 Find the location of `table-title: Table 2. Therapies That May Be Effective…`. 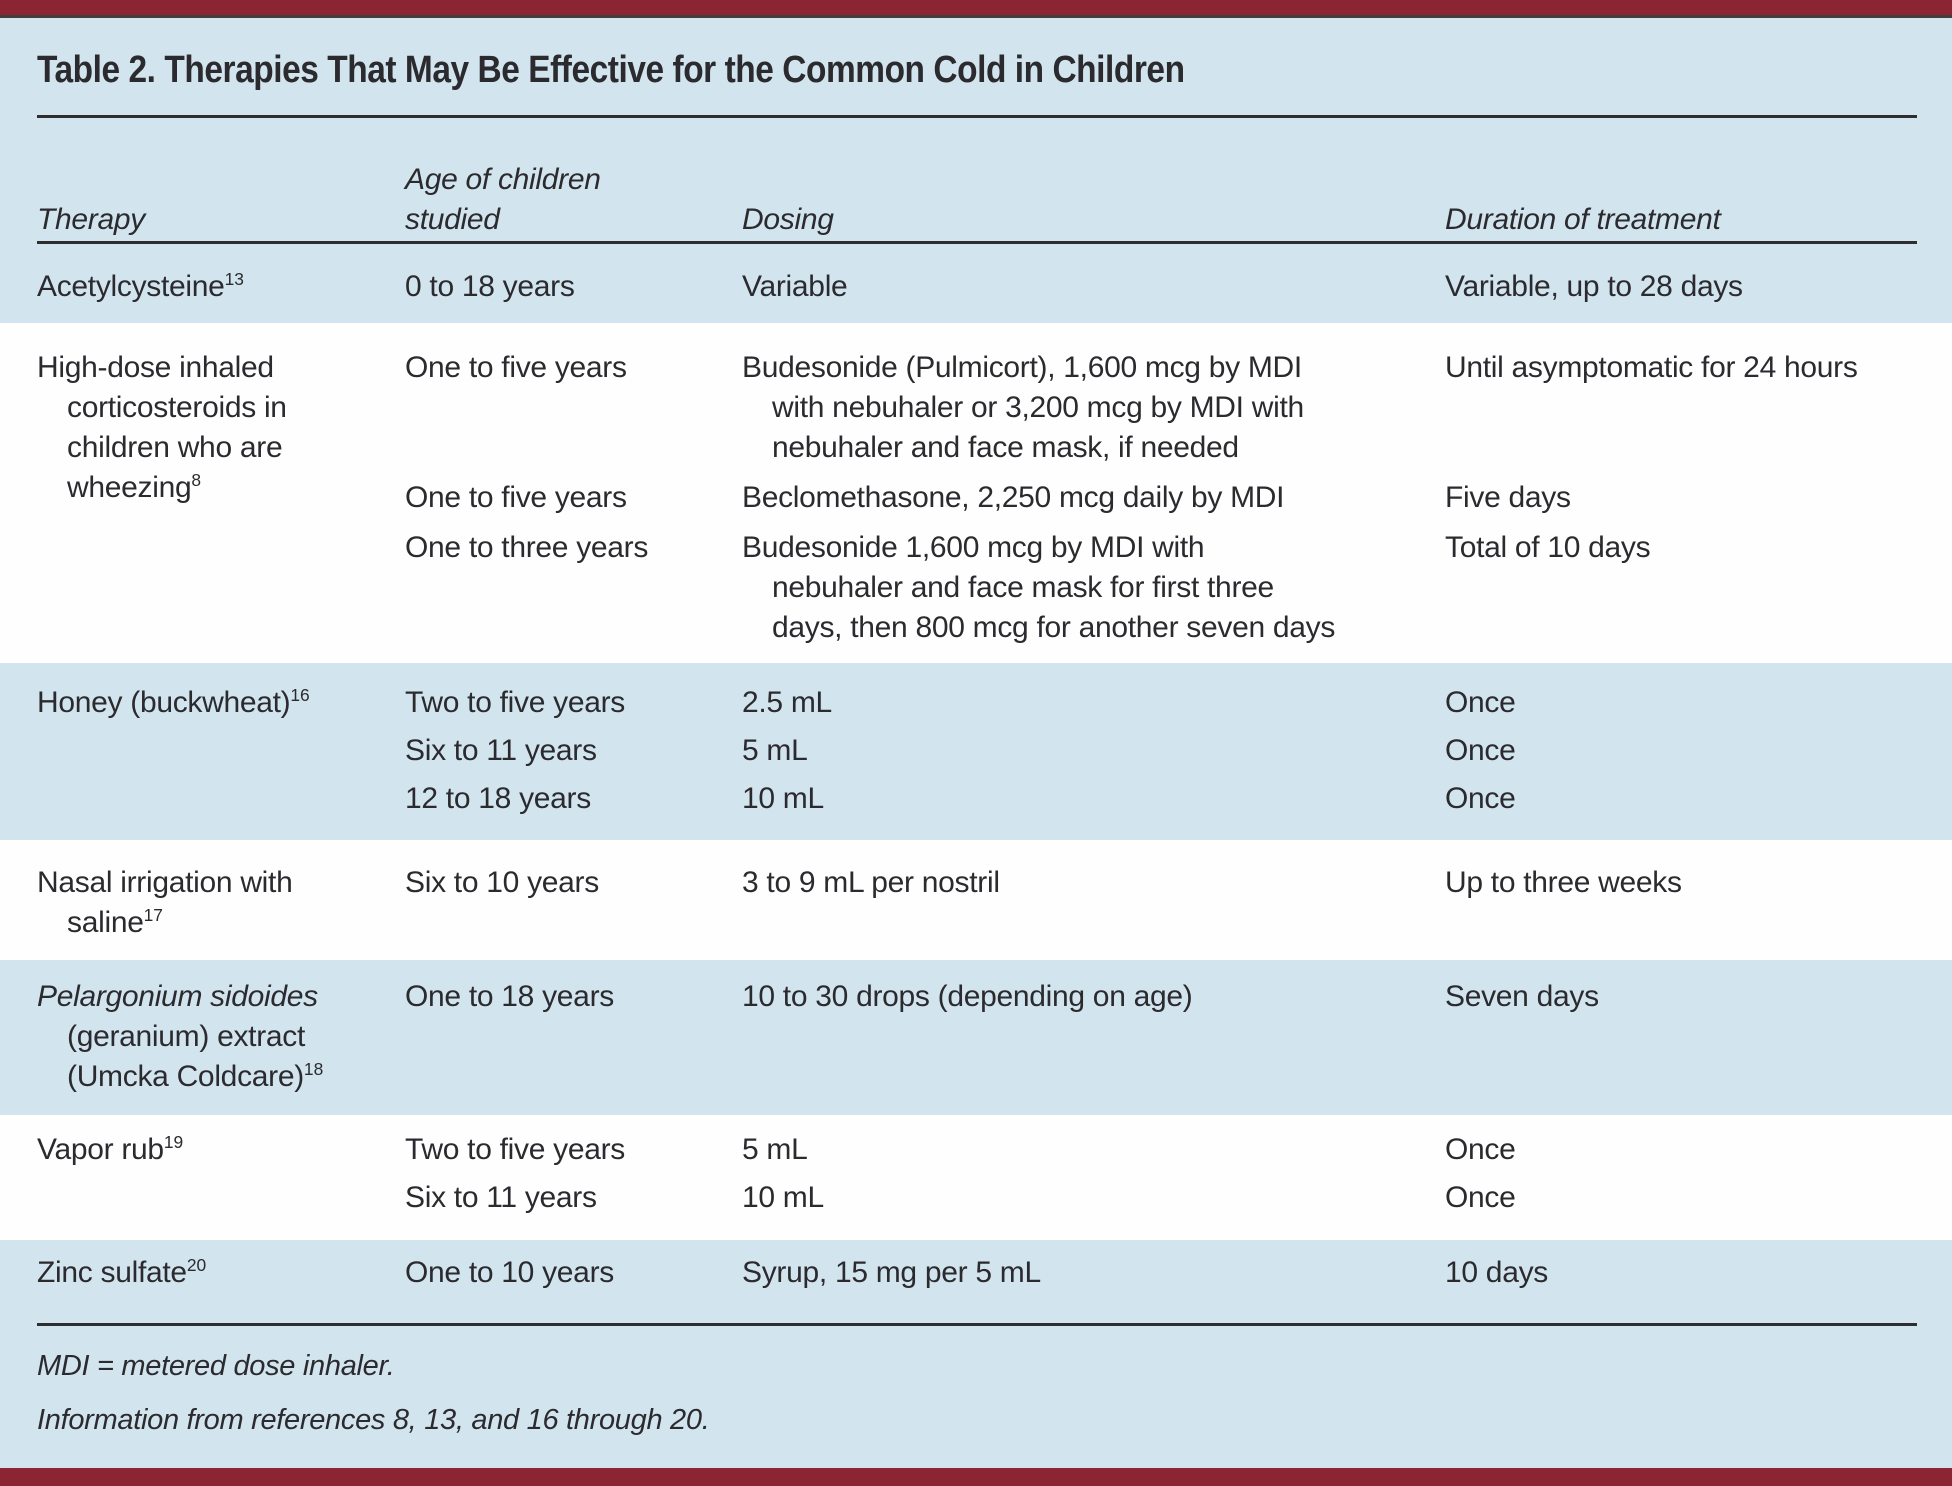

table-title: Table 2. Therapies That May Be Effective… is located at coordinates (611, 70).